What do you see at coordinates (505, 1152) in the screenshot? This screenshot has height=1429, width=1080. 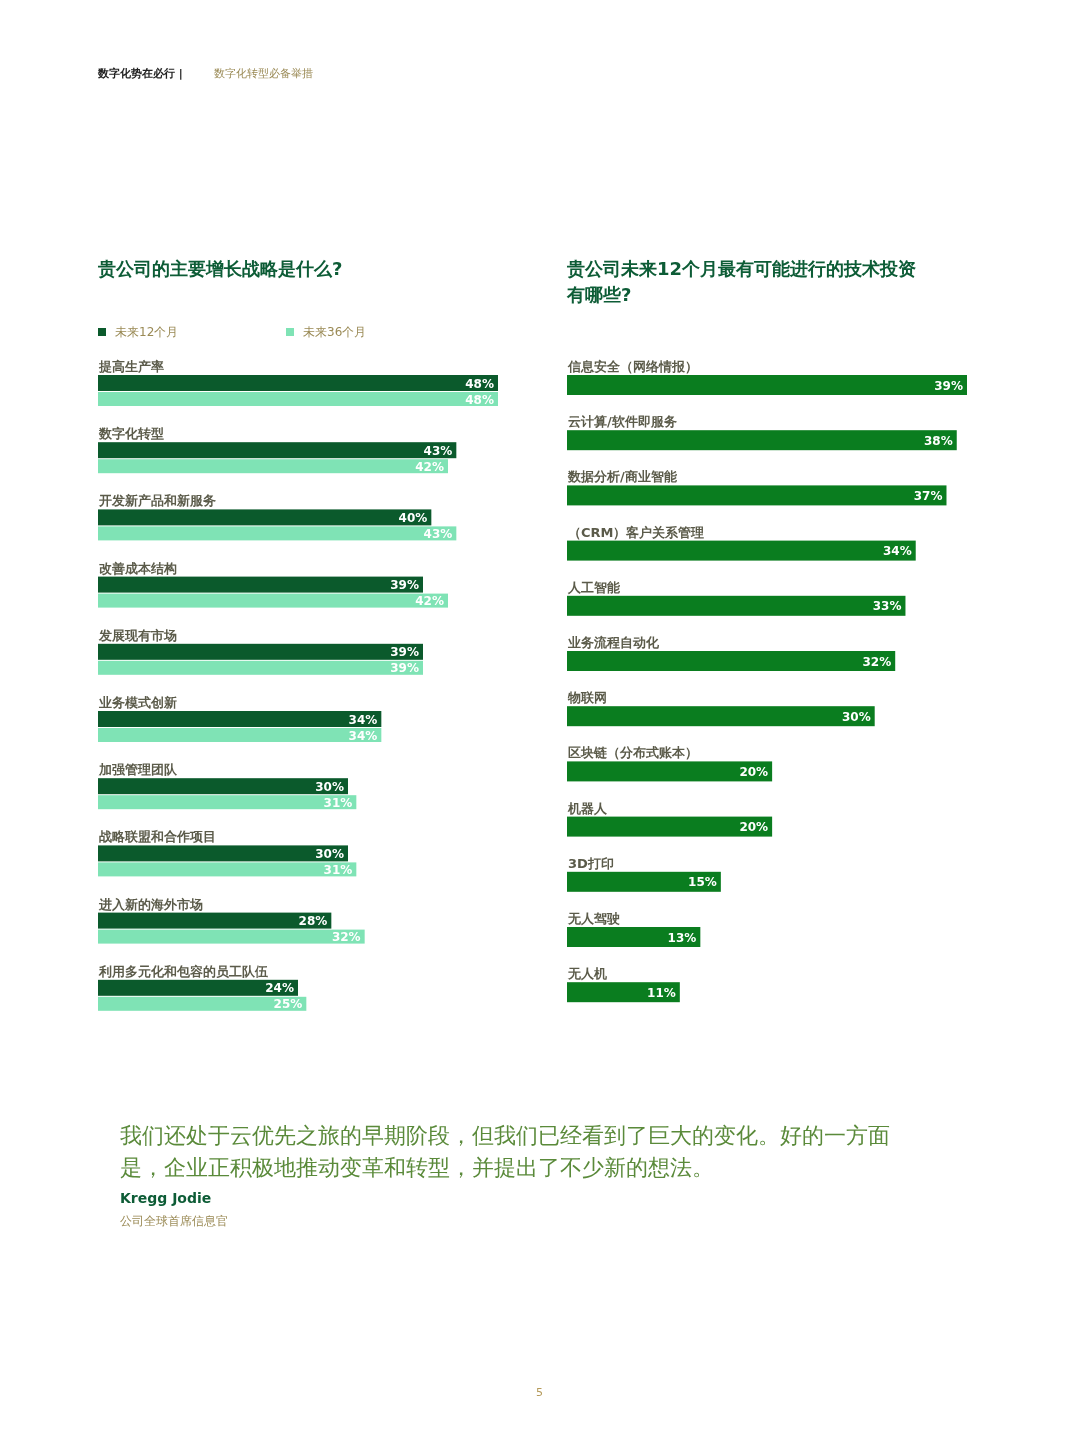 I see `text: 我们还处于云优先之旅的早期阶段，但我们已经看到了巨大的变化。好的一方面是，企业正积极地推动变革和转型，并提出了不少新的想法。` at bounding box center [505, 1152].